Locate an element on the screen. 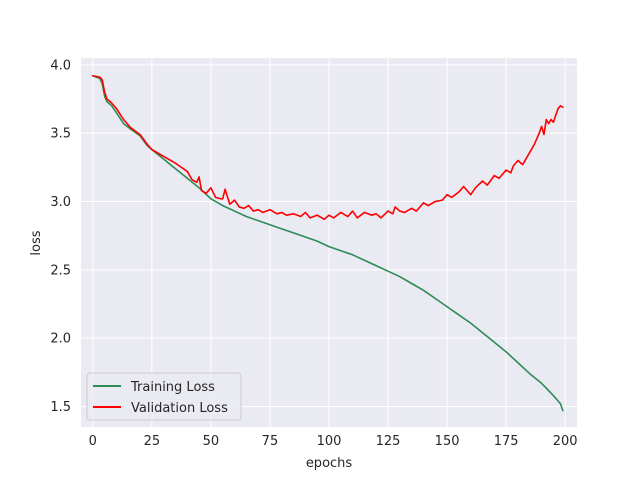 This screenshot has width=640, height=480. y-axis-label: loss is located at coordinates (36, 242).